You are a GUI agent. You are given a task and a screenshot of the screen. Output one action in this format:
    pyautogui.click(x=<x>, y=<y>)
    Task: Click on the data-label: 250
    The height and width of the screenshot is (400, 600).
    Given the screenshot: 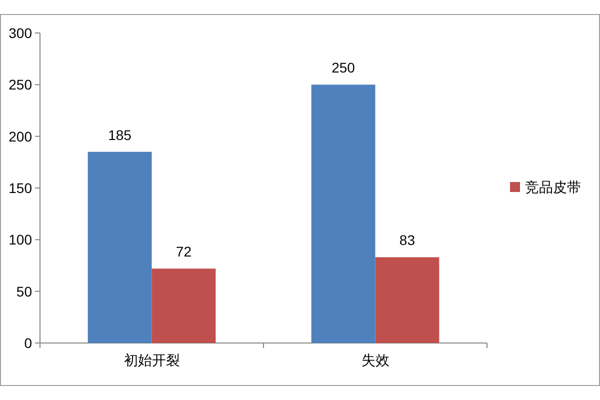 What is the action you would take?
    pyautogui.click(x=344, y=68)
    